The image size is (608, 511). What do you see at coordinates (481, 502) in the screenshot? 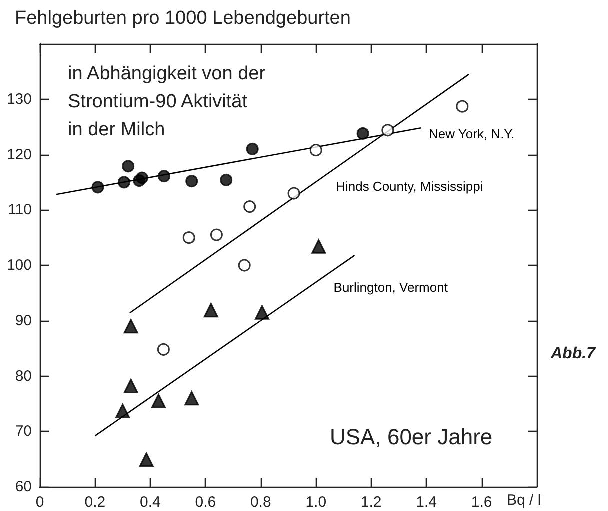
I see `x-tick-label: 1.6` at bounding box center [481, 502].